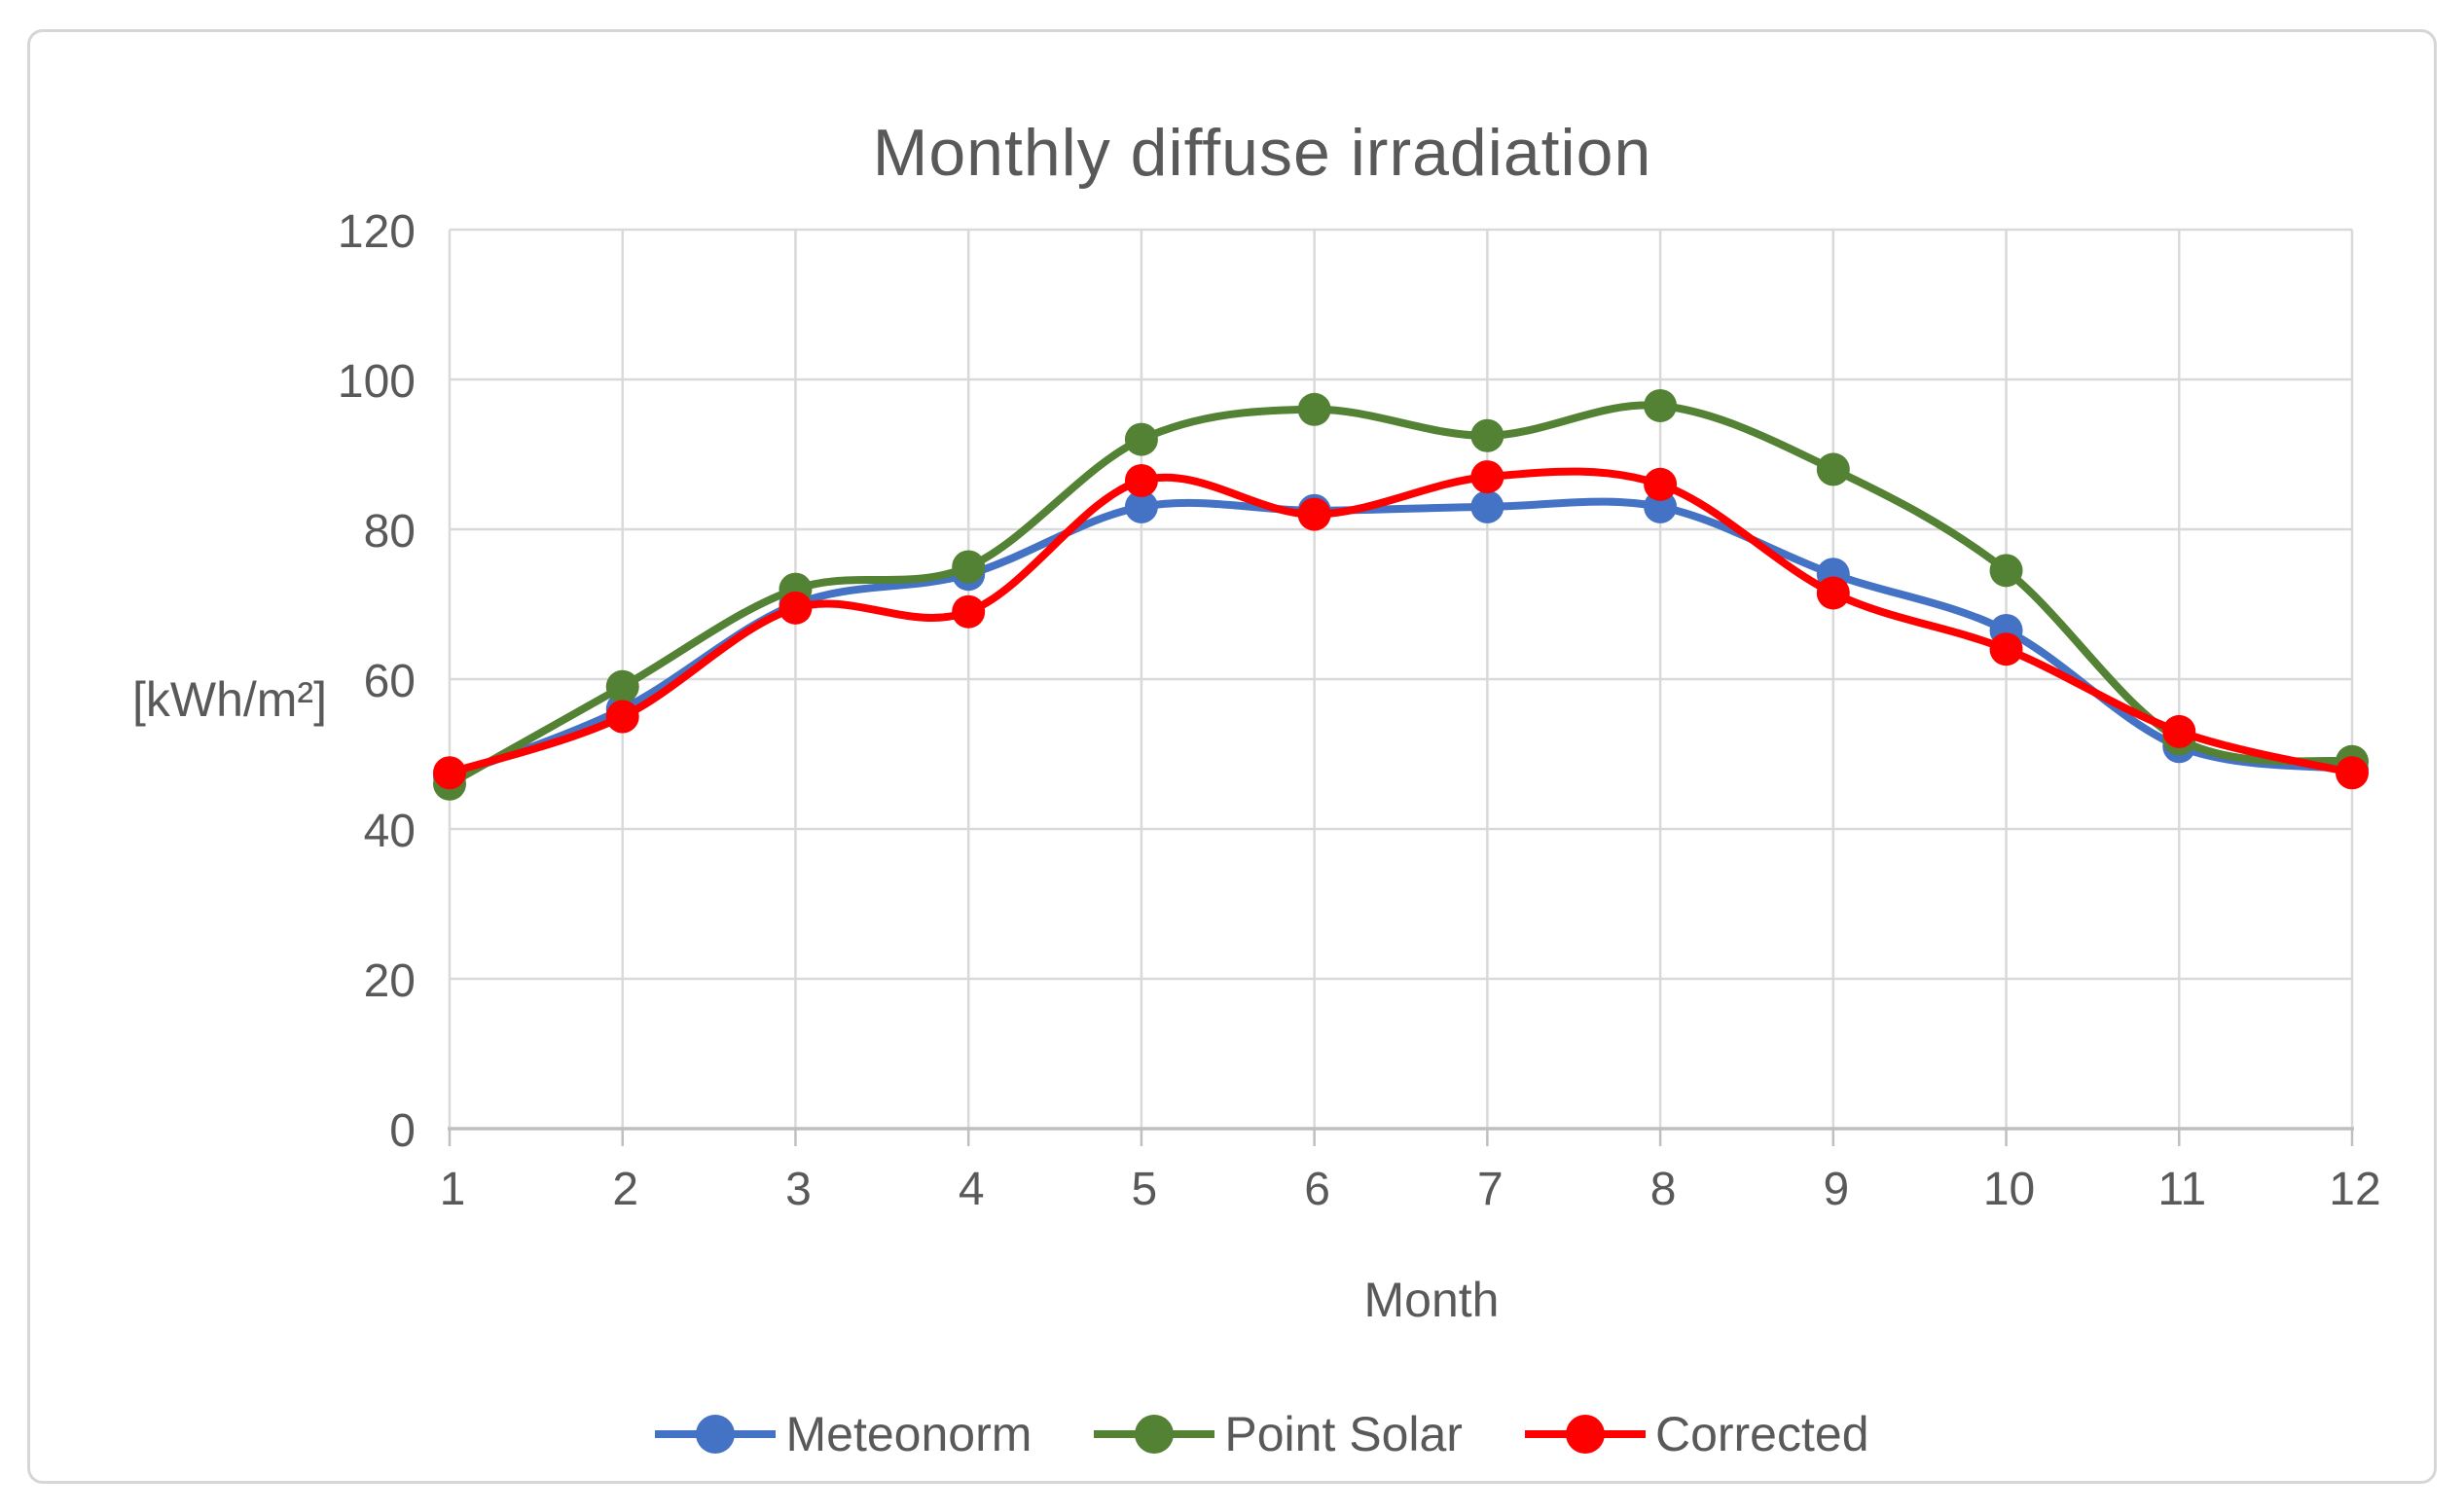 This screenshot has width=2464, height=1512. Describe the element at coordinates (1663, 1189) in the screenshot. I see `x-tick-label: 8` at that location.